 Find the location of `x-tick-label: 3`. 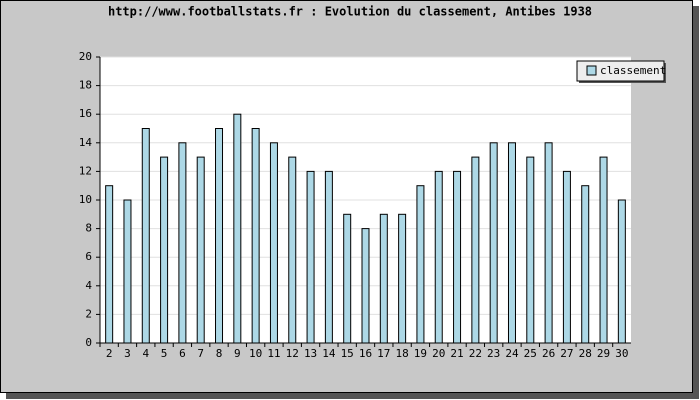

x-tick-label: 3 is located at coordinates (127, 353).